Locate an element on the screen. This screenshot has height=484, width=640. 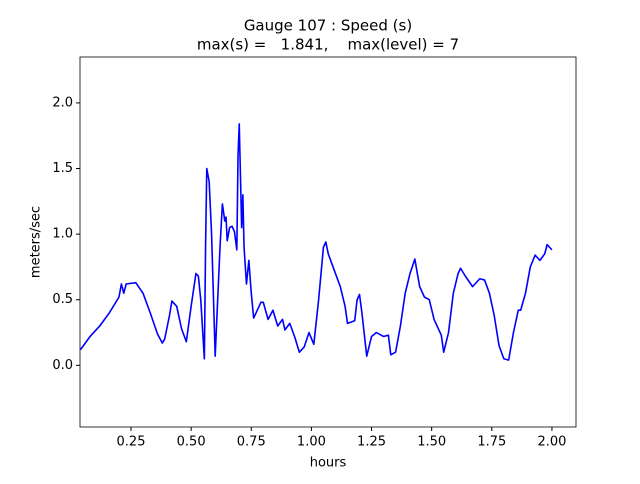
x-tick-label: 0.50 is located at coordinates (191, 442).